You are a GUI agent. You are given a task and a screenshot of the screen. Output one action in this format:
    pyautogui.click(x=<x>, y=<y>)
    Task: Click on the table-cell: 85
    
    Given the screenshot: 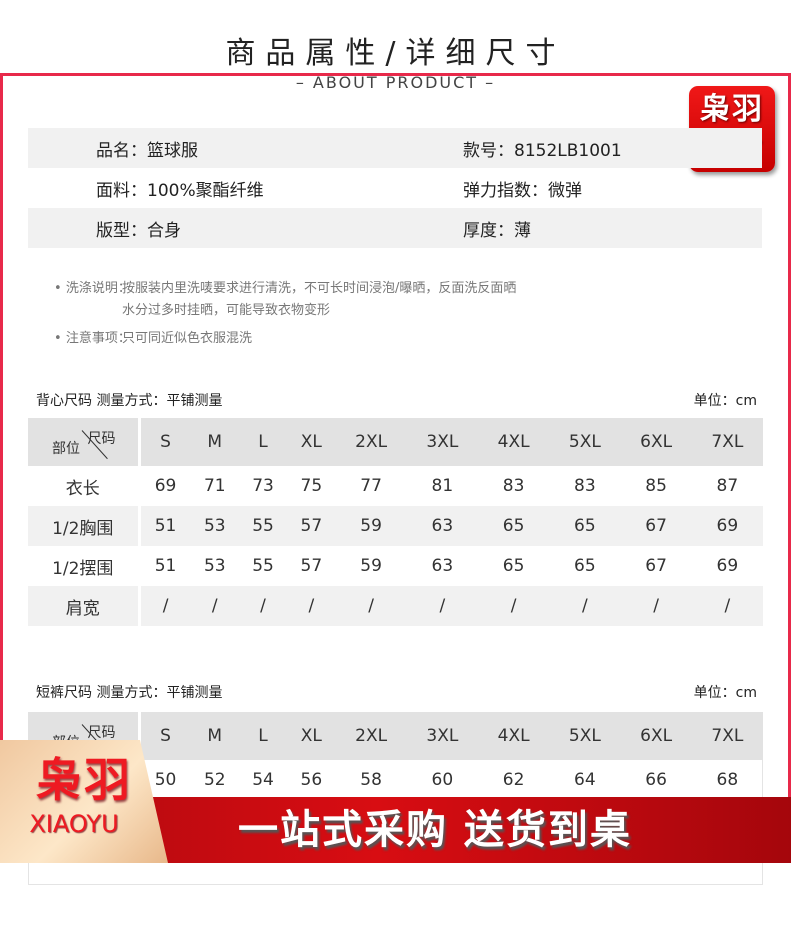 What is the action you would take?
    pyautogui.click(x=656, y=486)
    